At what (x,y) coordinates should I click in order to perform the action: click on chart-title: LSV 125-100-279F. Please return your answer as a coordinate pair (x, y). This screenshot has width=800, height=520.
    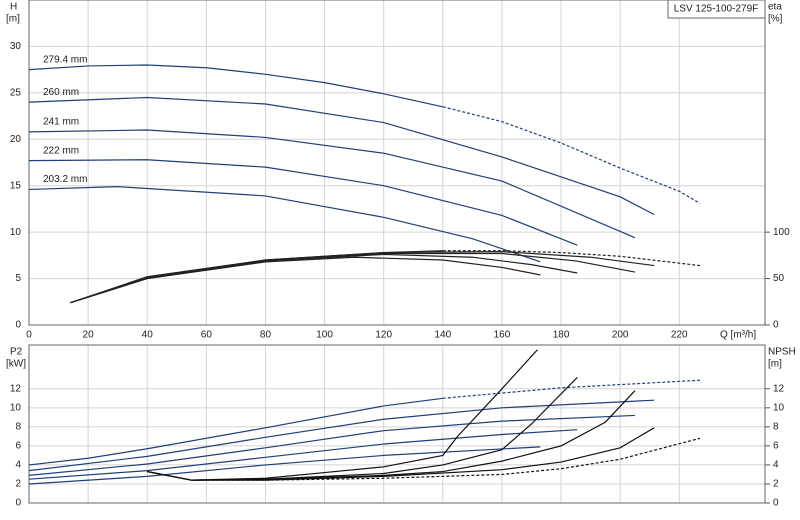
    Looking at the image, I should click on (716, 9).